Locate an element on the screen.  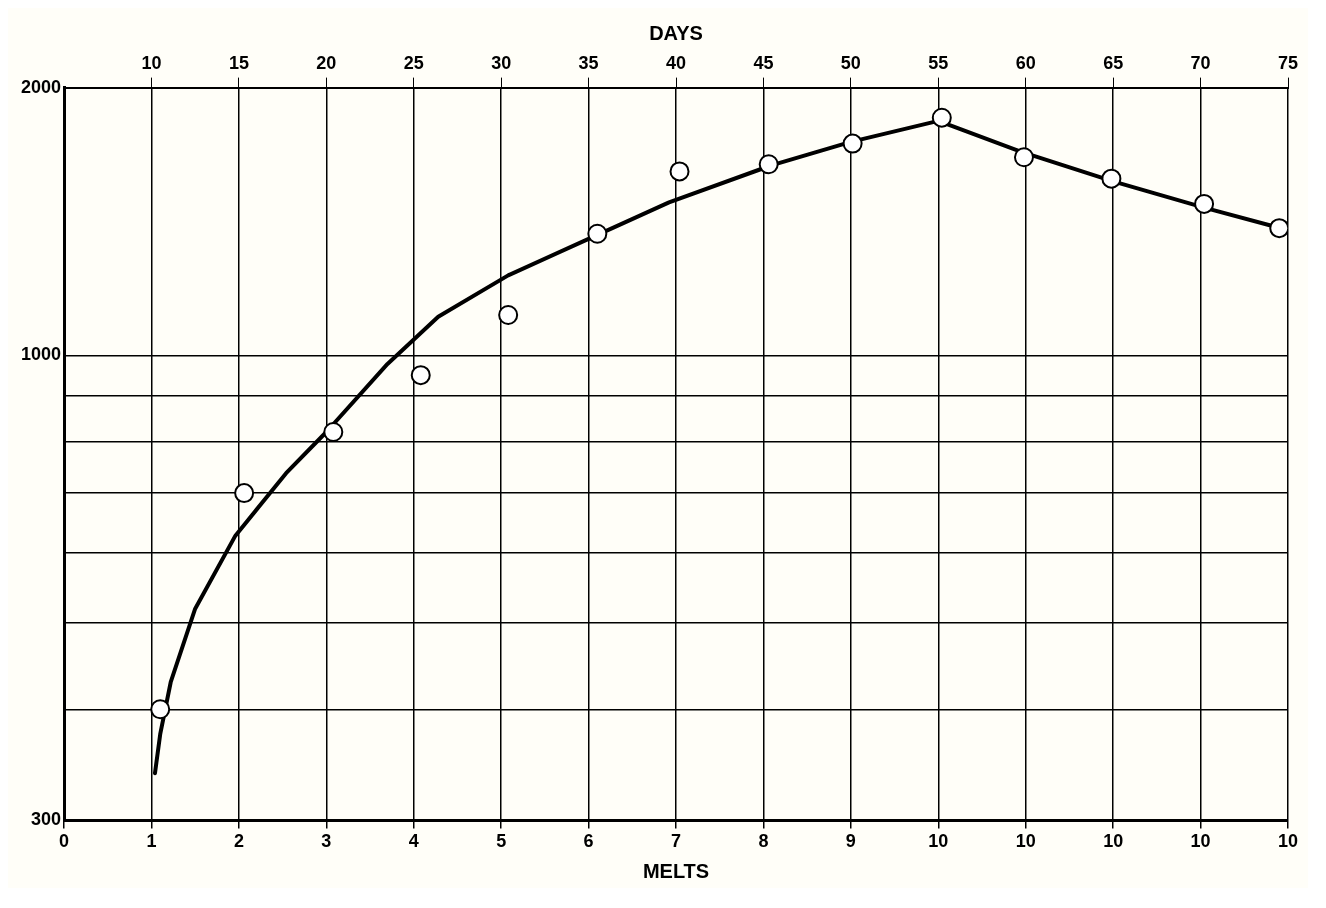
x-tick-label: 7 is located at coordinates (676, 841).